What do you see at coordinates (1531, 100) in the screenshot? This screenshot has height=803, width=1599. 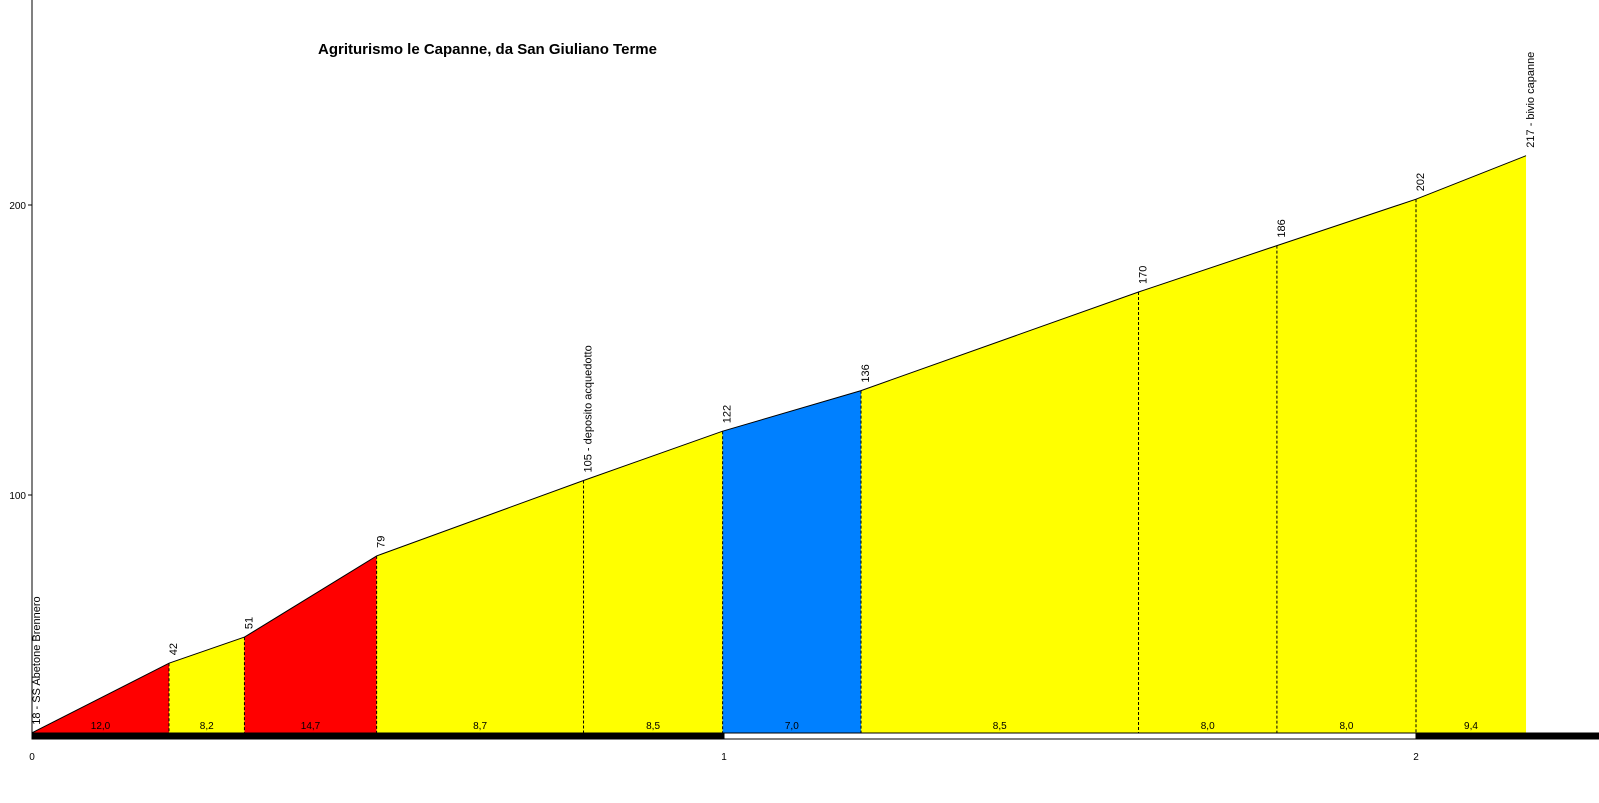 I see `point-label: 217 - bivio capanne` at bounding box center [1531, 100].